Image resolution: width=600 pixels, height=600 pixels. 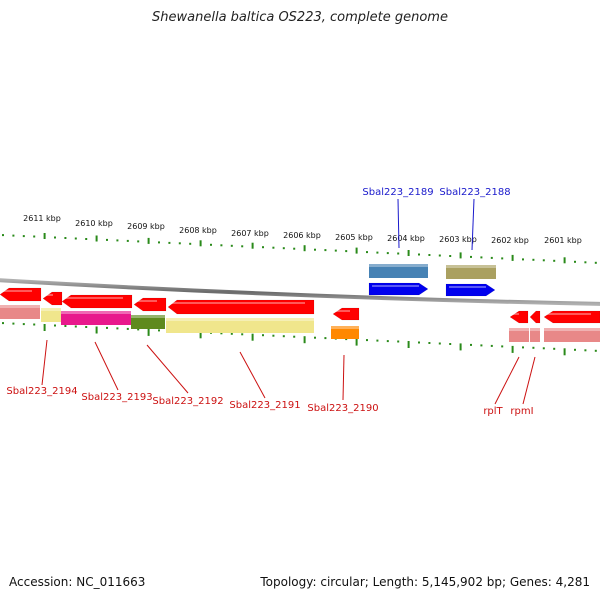 What do you see at coordinates (198, 230) in the screenshot?
I see `scale-label: 2608 kbp` at bounding box center [198, 230].